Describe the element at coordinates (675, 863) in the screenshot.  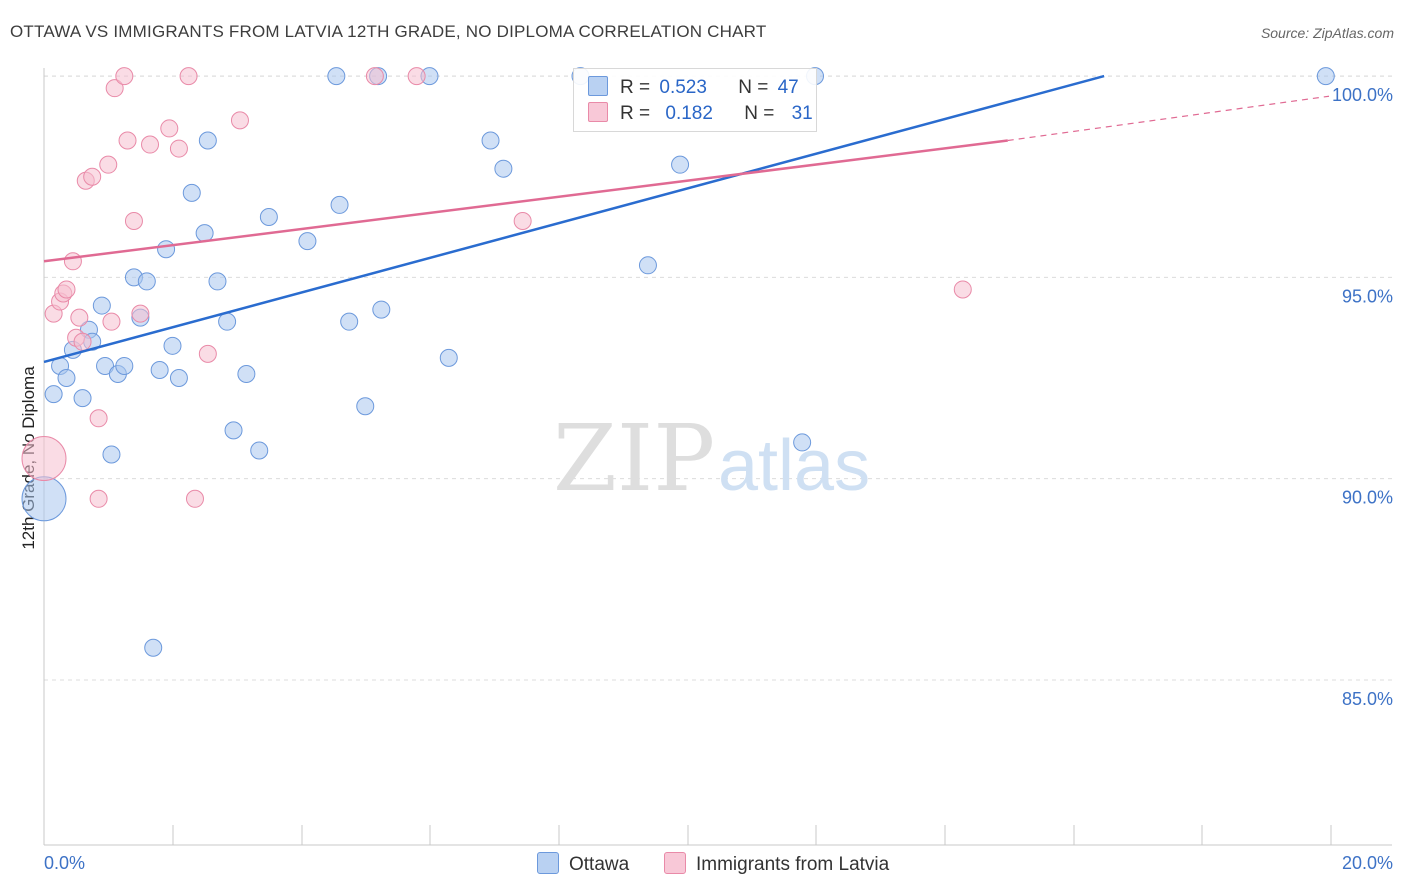
I see `latvia-legend-swatch` at that location.